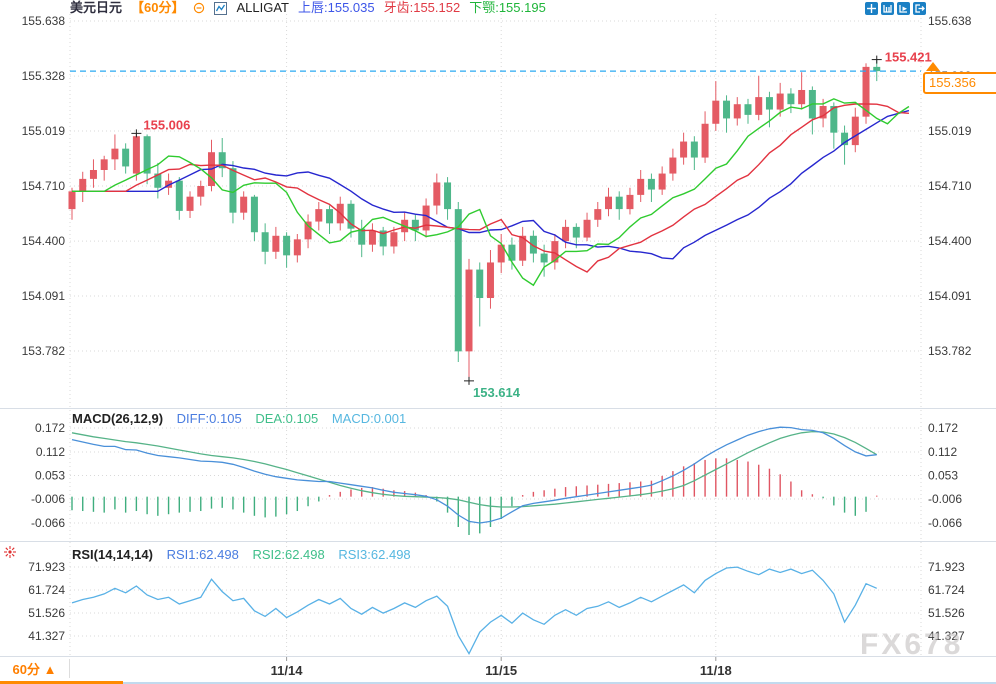  Describe the element at coordinates (336, 7) in the screenshot. I see `alligator-lips-value: 上唇:155.035` at that location.